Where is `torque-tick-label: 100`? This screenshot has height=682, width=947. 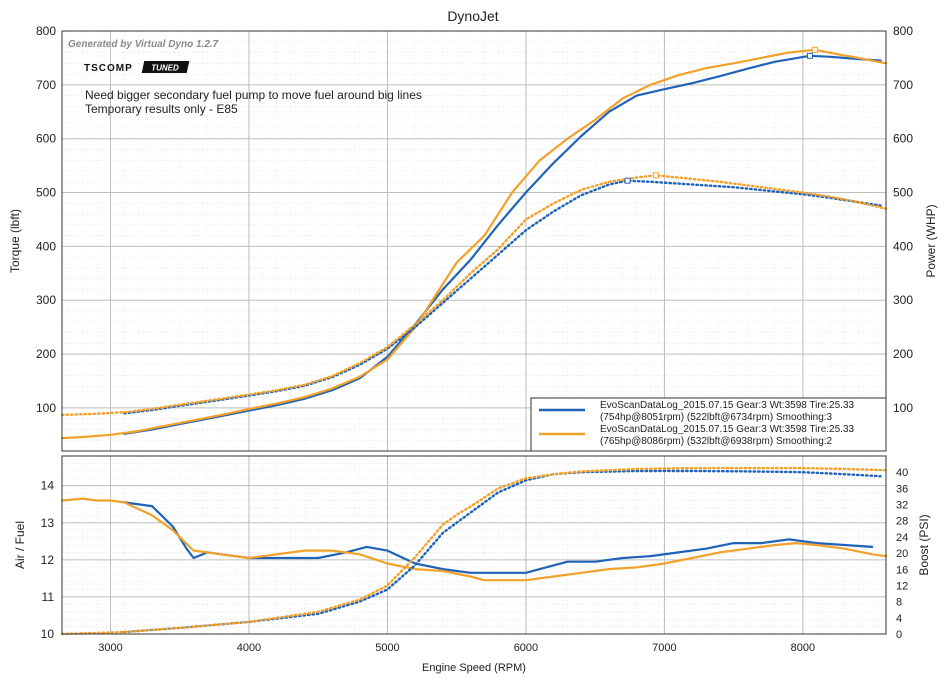
torque-tick-label: 100 is located at coordinates (46, 408).